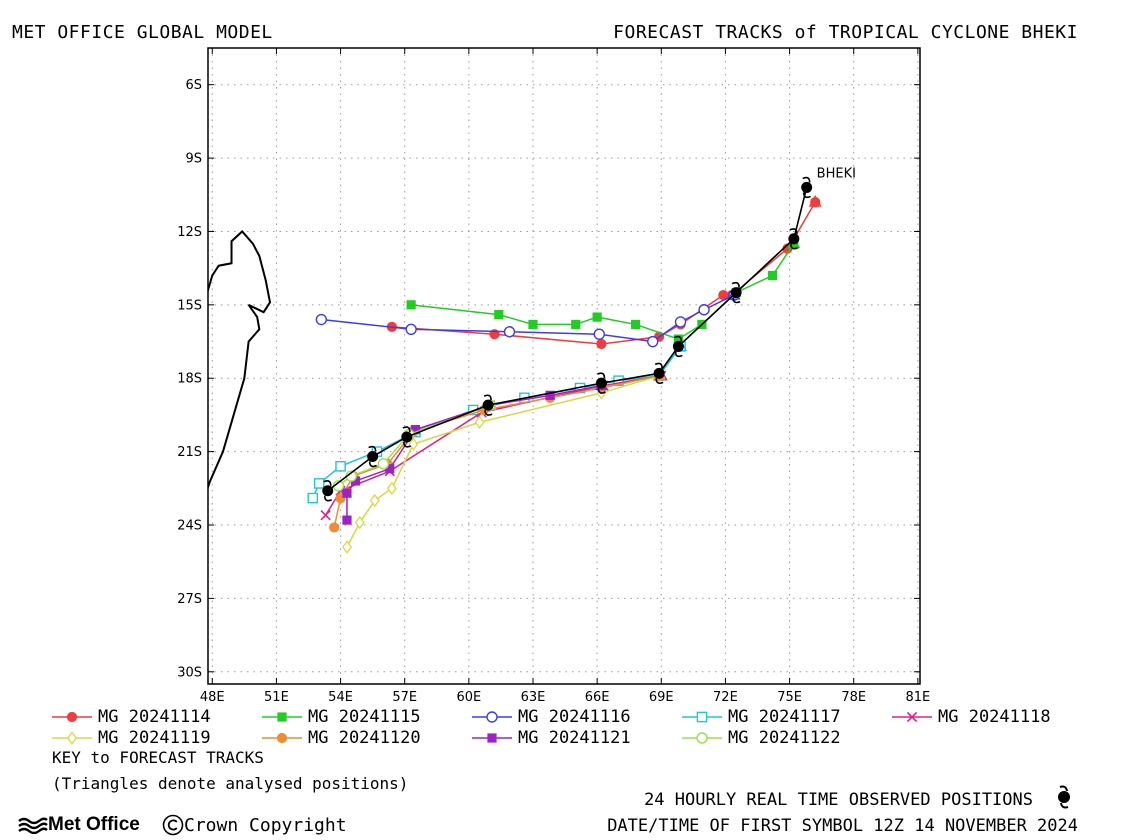 The height and width of the screenshot is (840, 1130). Describe the element at coordinates (574, 717) in the screenshot. I see `legend-label: MG 20241116` at that location.